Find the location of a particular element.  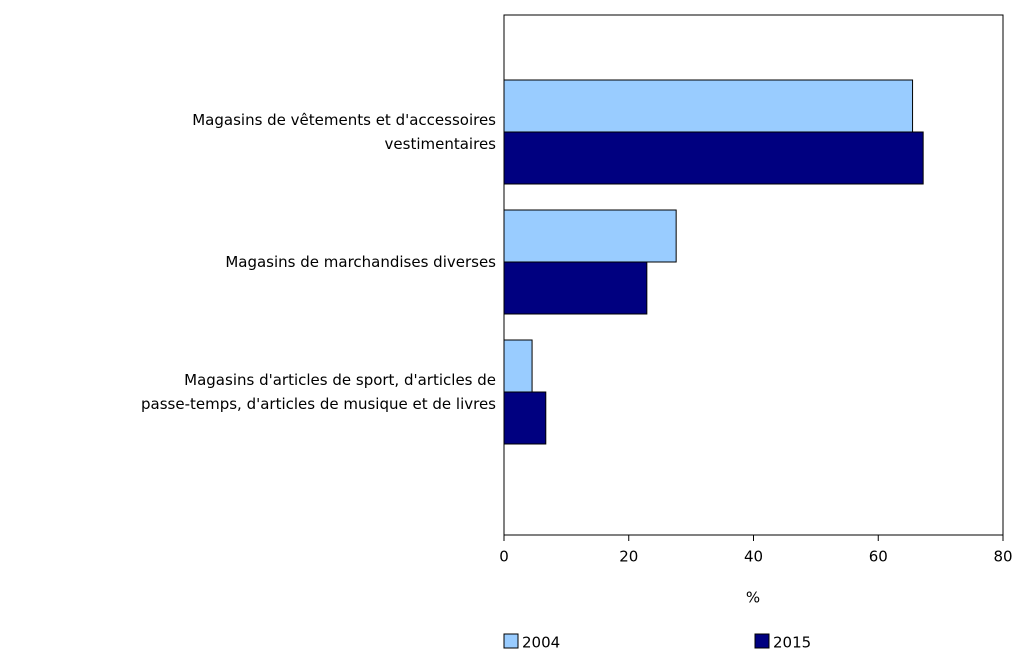

x-tick-label: 20 is located at coordinates (628, 557).